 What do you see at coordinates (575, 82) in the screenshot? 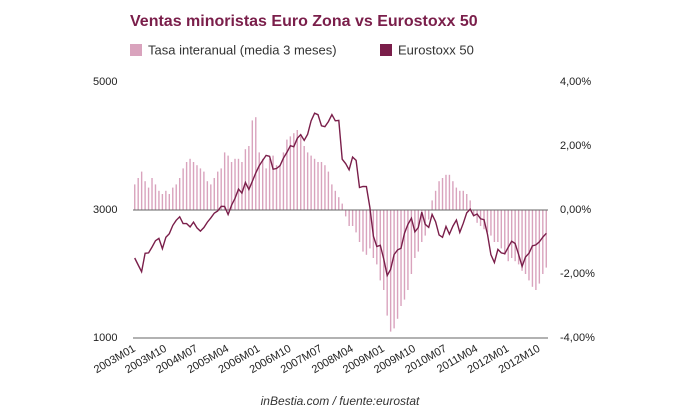
I see `y2-tick-label: 4,00%` at bounding box center [575, 82].